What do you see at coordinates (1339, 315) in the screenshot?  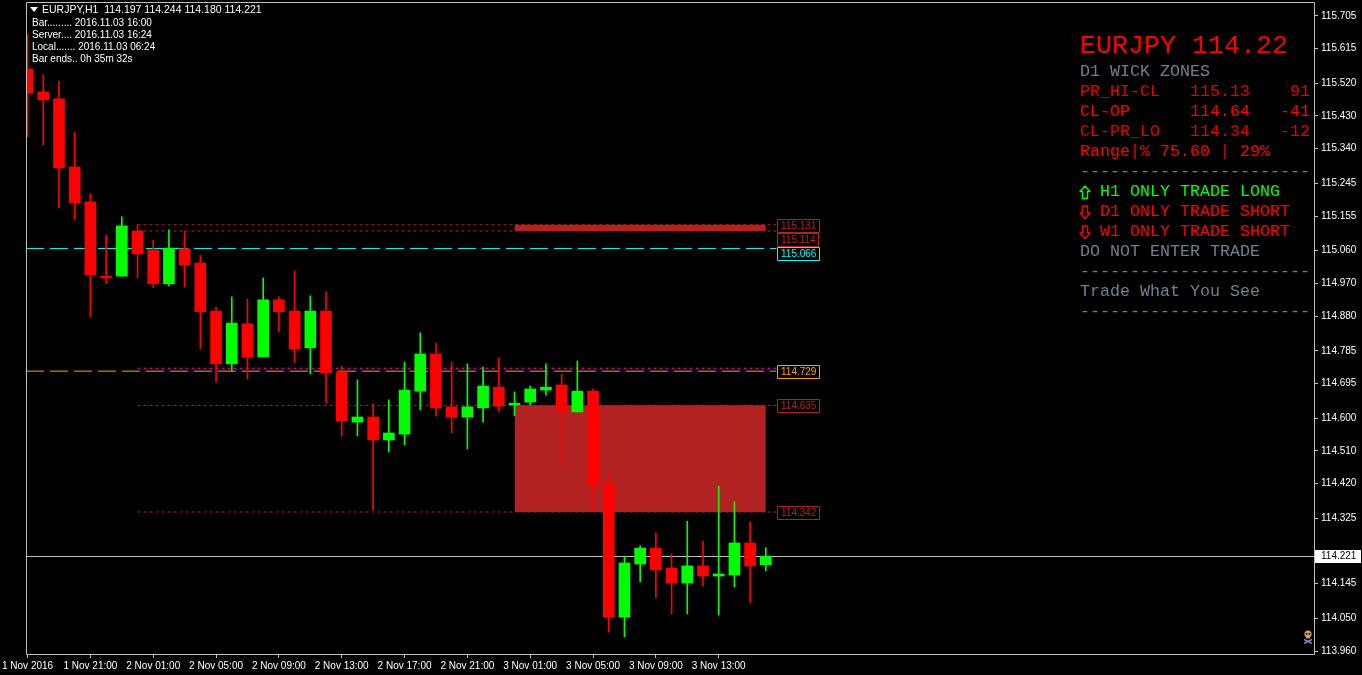 I see `y-tick-label: 114.880` at bounding box center [1339, 315].